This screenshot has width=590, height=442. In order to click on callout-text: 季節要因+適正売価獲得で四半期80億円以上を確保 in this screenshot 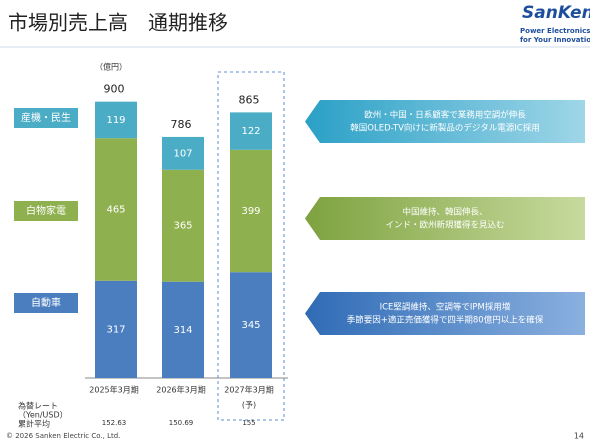, I will do `click(445, 320)`.